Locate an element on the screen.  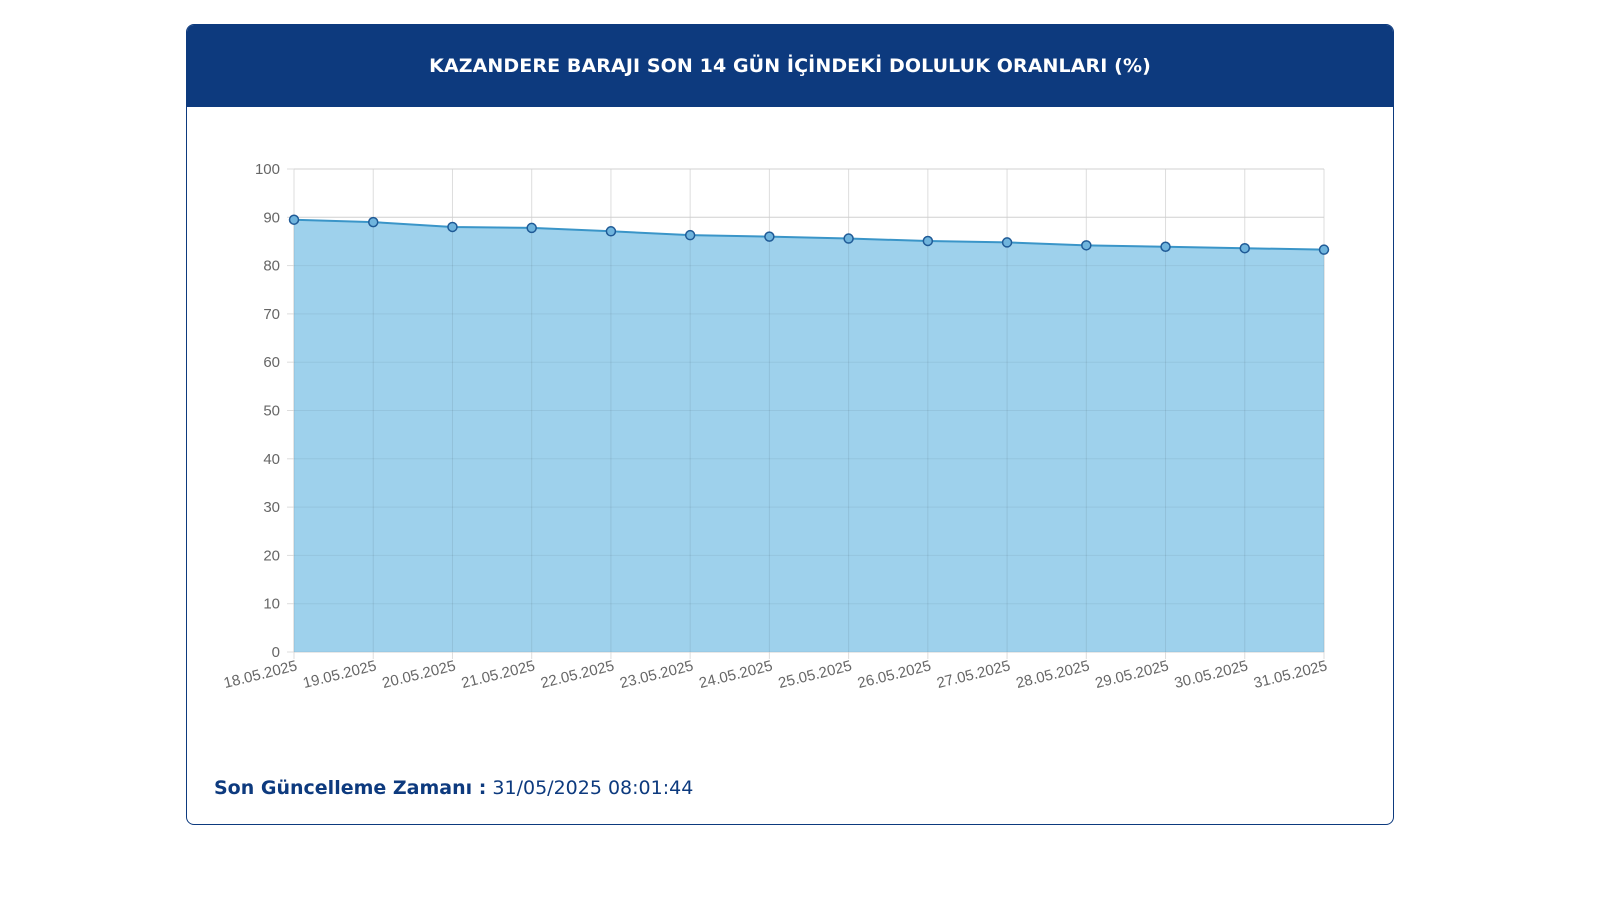
y-tick-label: 0 is located at coordinates (276, 652).